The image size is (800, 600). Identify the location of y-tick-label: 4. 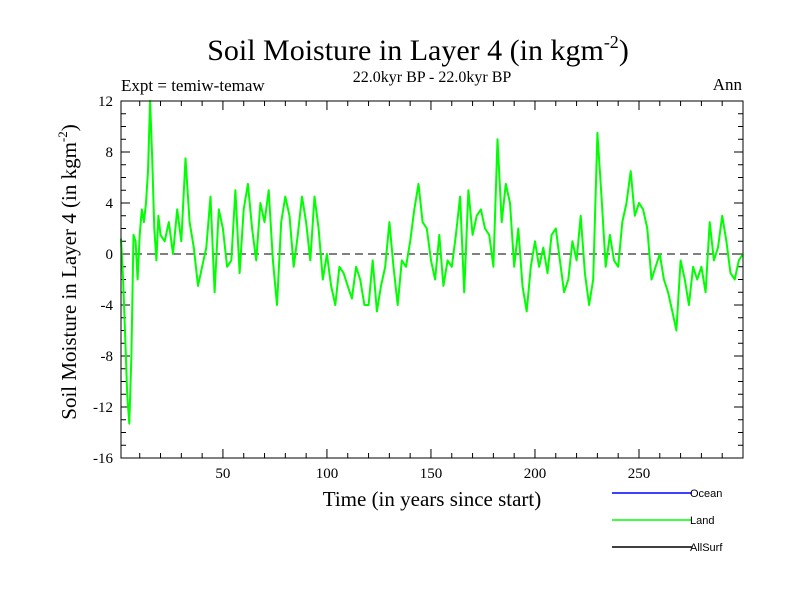
(110, 204).